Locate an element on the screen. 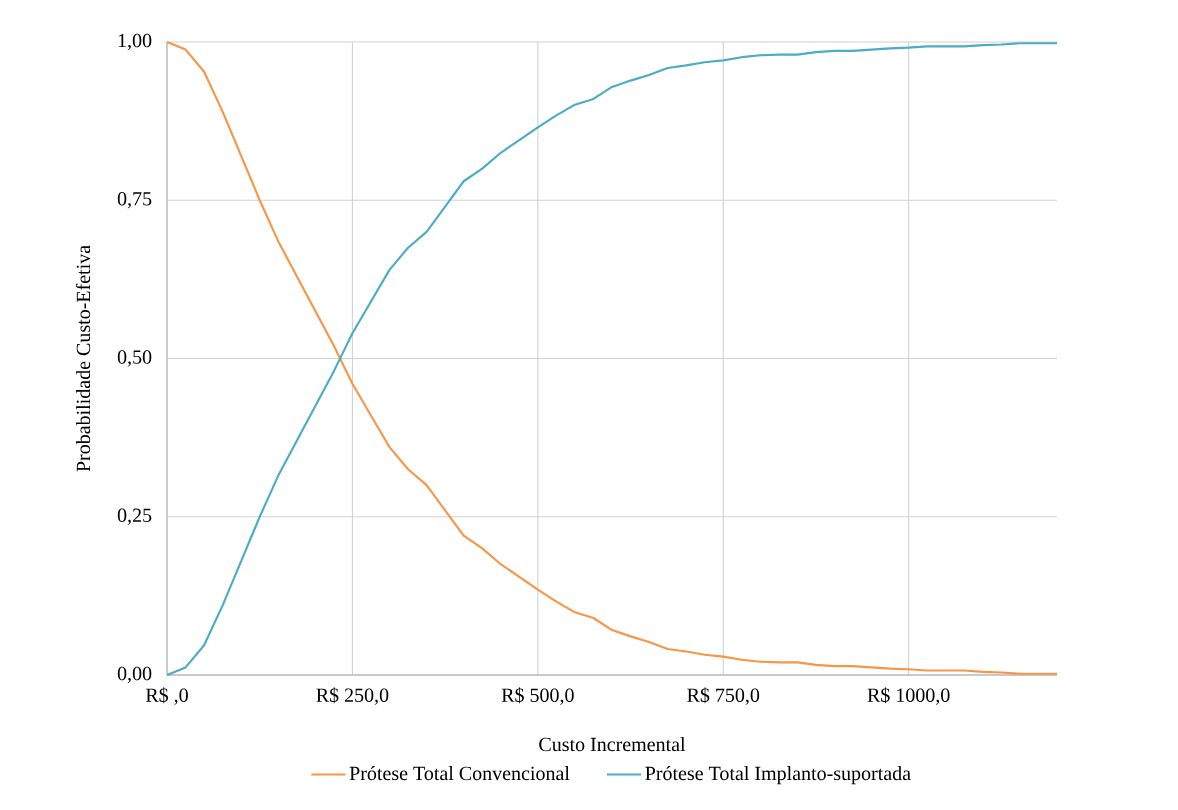 The height and width of the screenshot is (810, 1178). x-axis-title: Custo Incremental is located at coordinates (612, 744).